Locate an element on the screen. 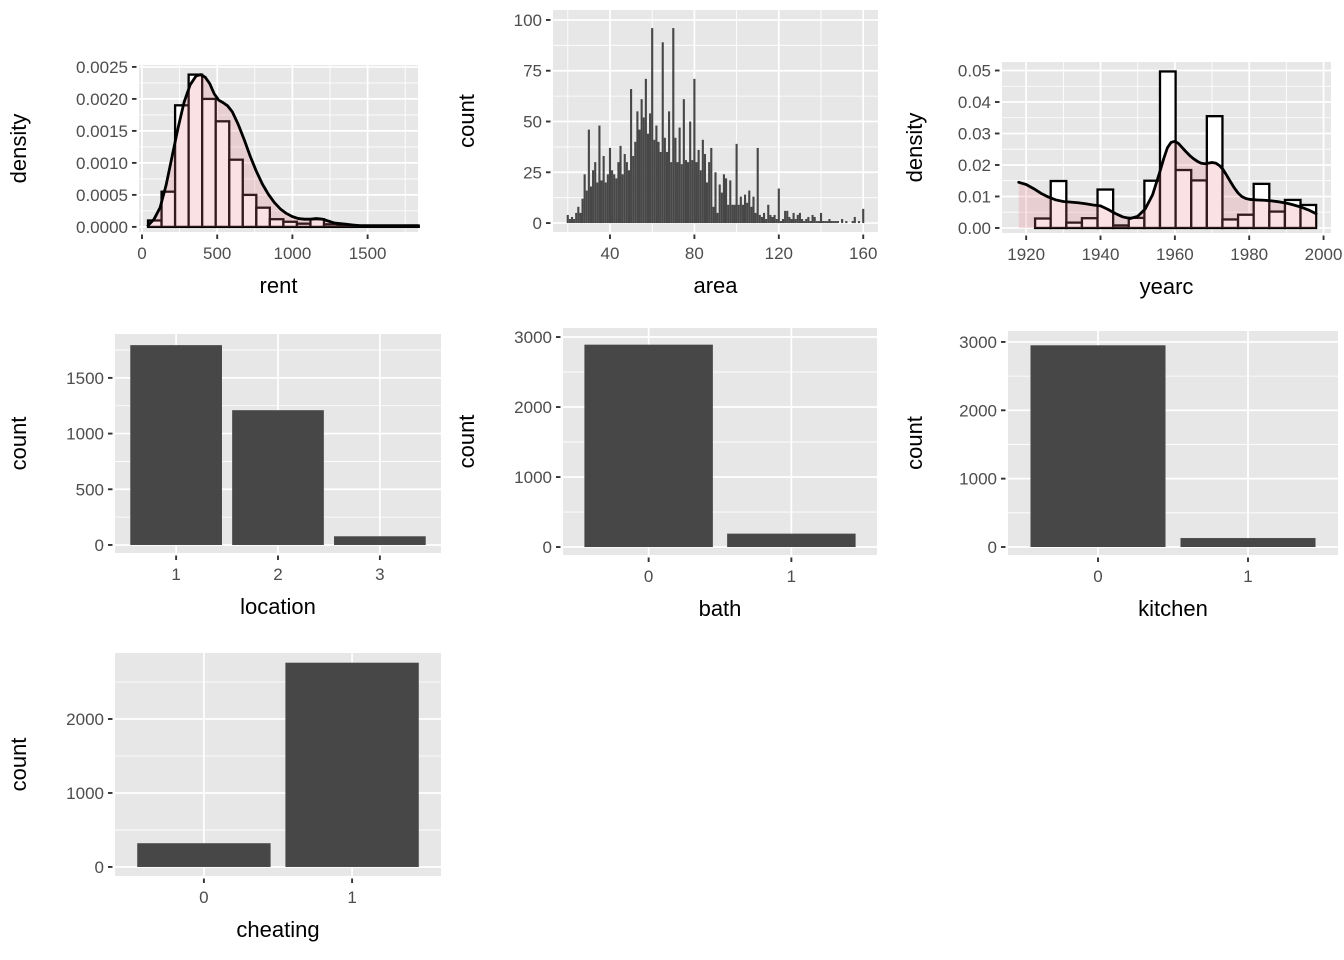  x-tick-label: 0 is located at coordinates (141, 253).